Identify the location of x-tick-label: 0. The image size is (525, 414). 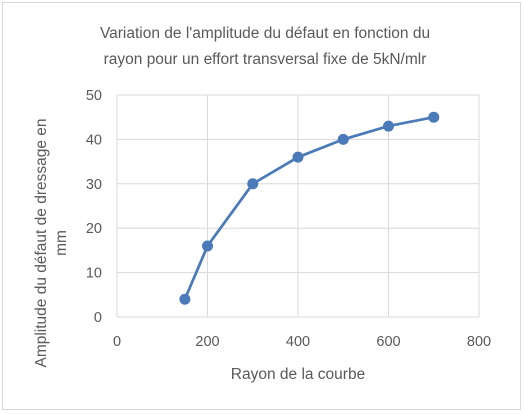
(117, 342).